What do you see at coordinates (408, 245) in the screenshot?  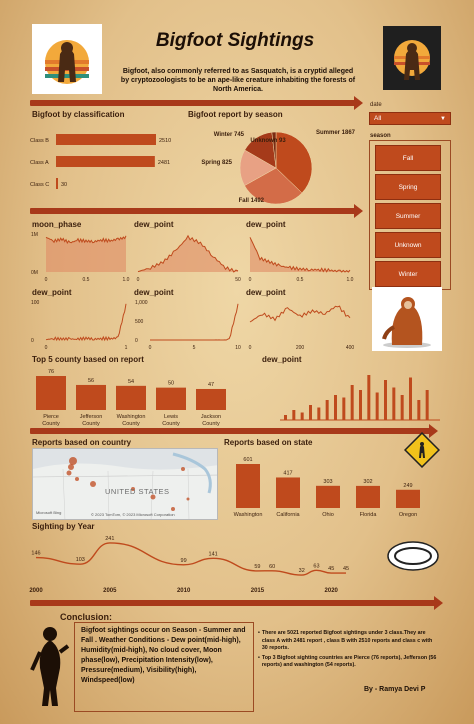 I see `season-option-unknown: Unknown` at bounding box center [408, 245].